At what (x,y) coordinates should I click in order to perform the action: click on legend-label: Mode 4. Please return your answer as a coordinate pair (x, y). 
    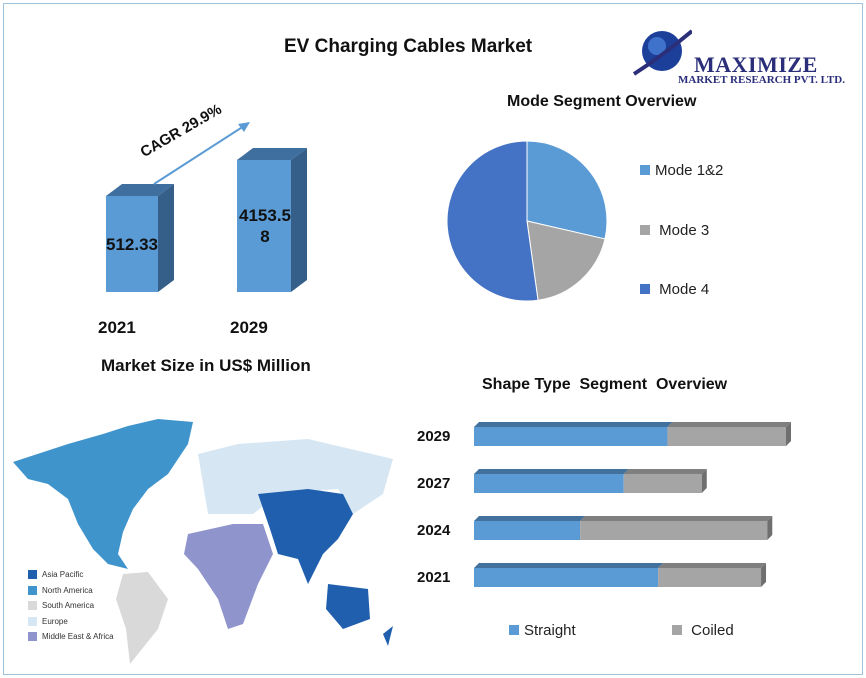
    Looking at the image, I should click on (684, 289).